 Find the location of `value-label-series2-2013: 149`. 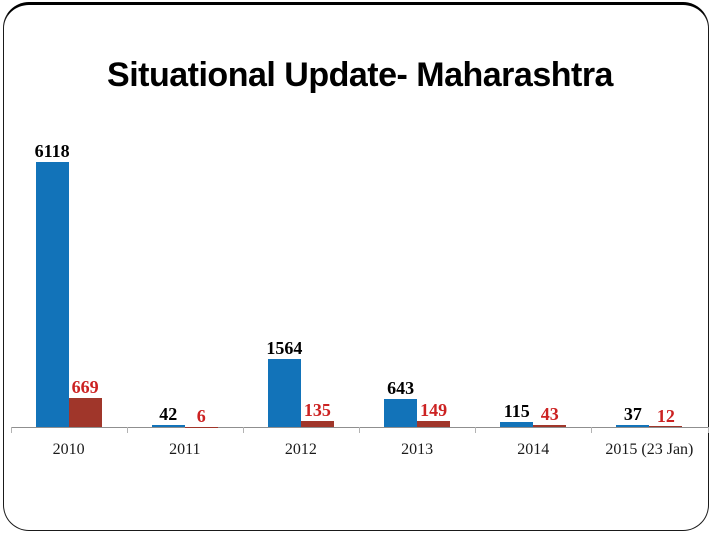

value-label-series2-2013: 149 is located at coordinates (434, 409).